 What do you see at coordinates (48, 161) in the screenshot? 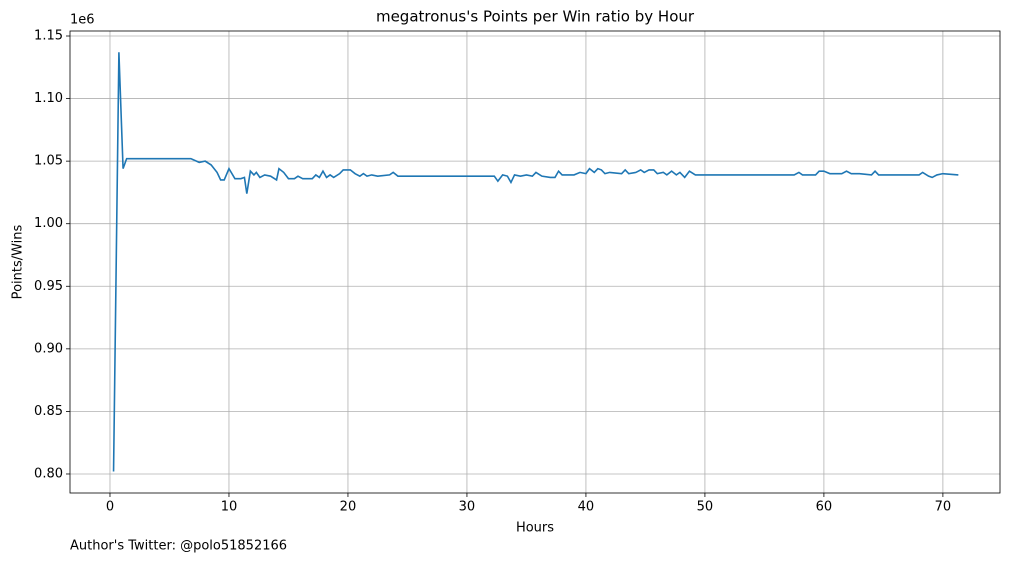
I see `y-tick-label: 1.05` at bounding box center [48, 161].